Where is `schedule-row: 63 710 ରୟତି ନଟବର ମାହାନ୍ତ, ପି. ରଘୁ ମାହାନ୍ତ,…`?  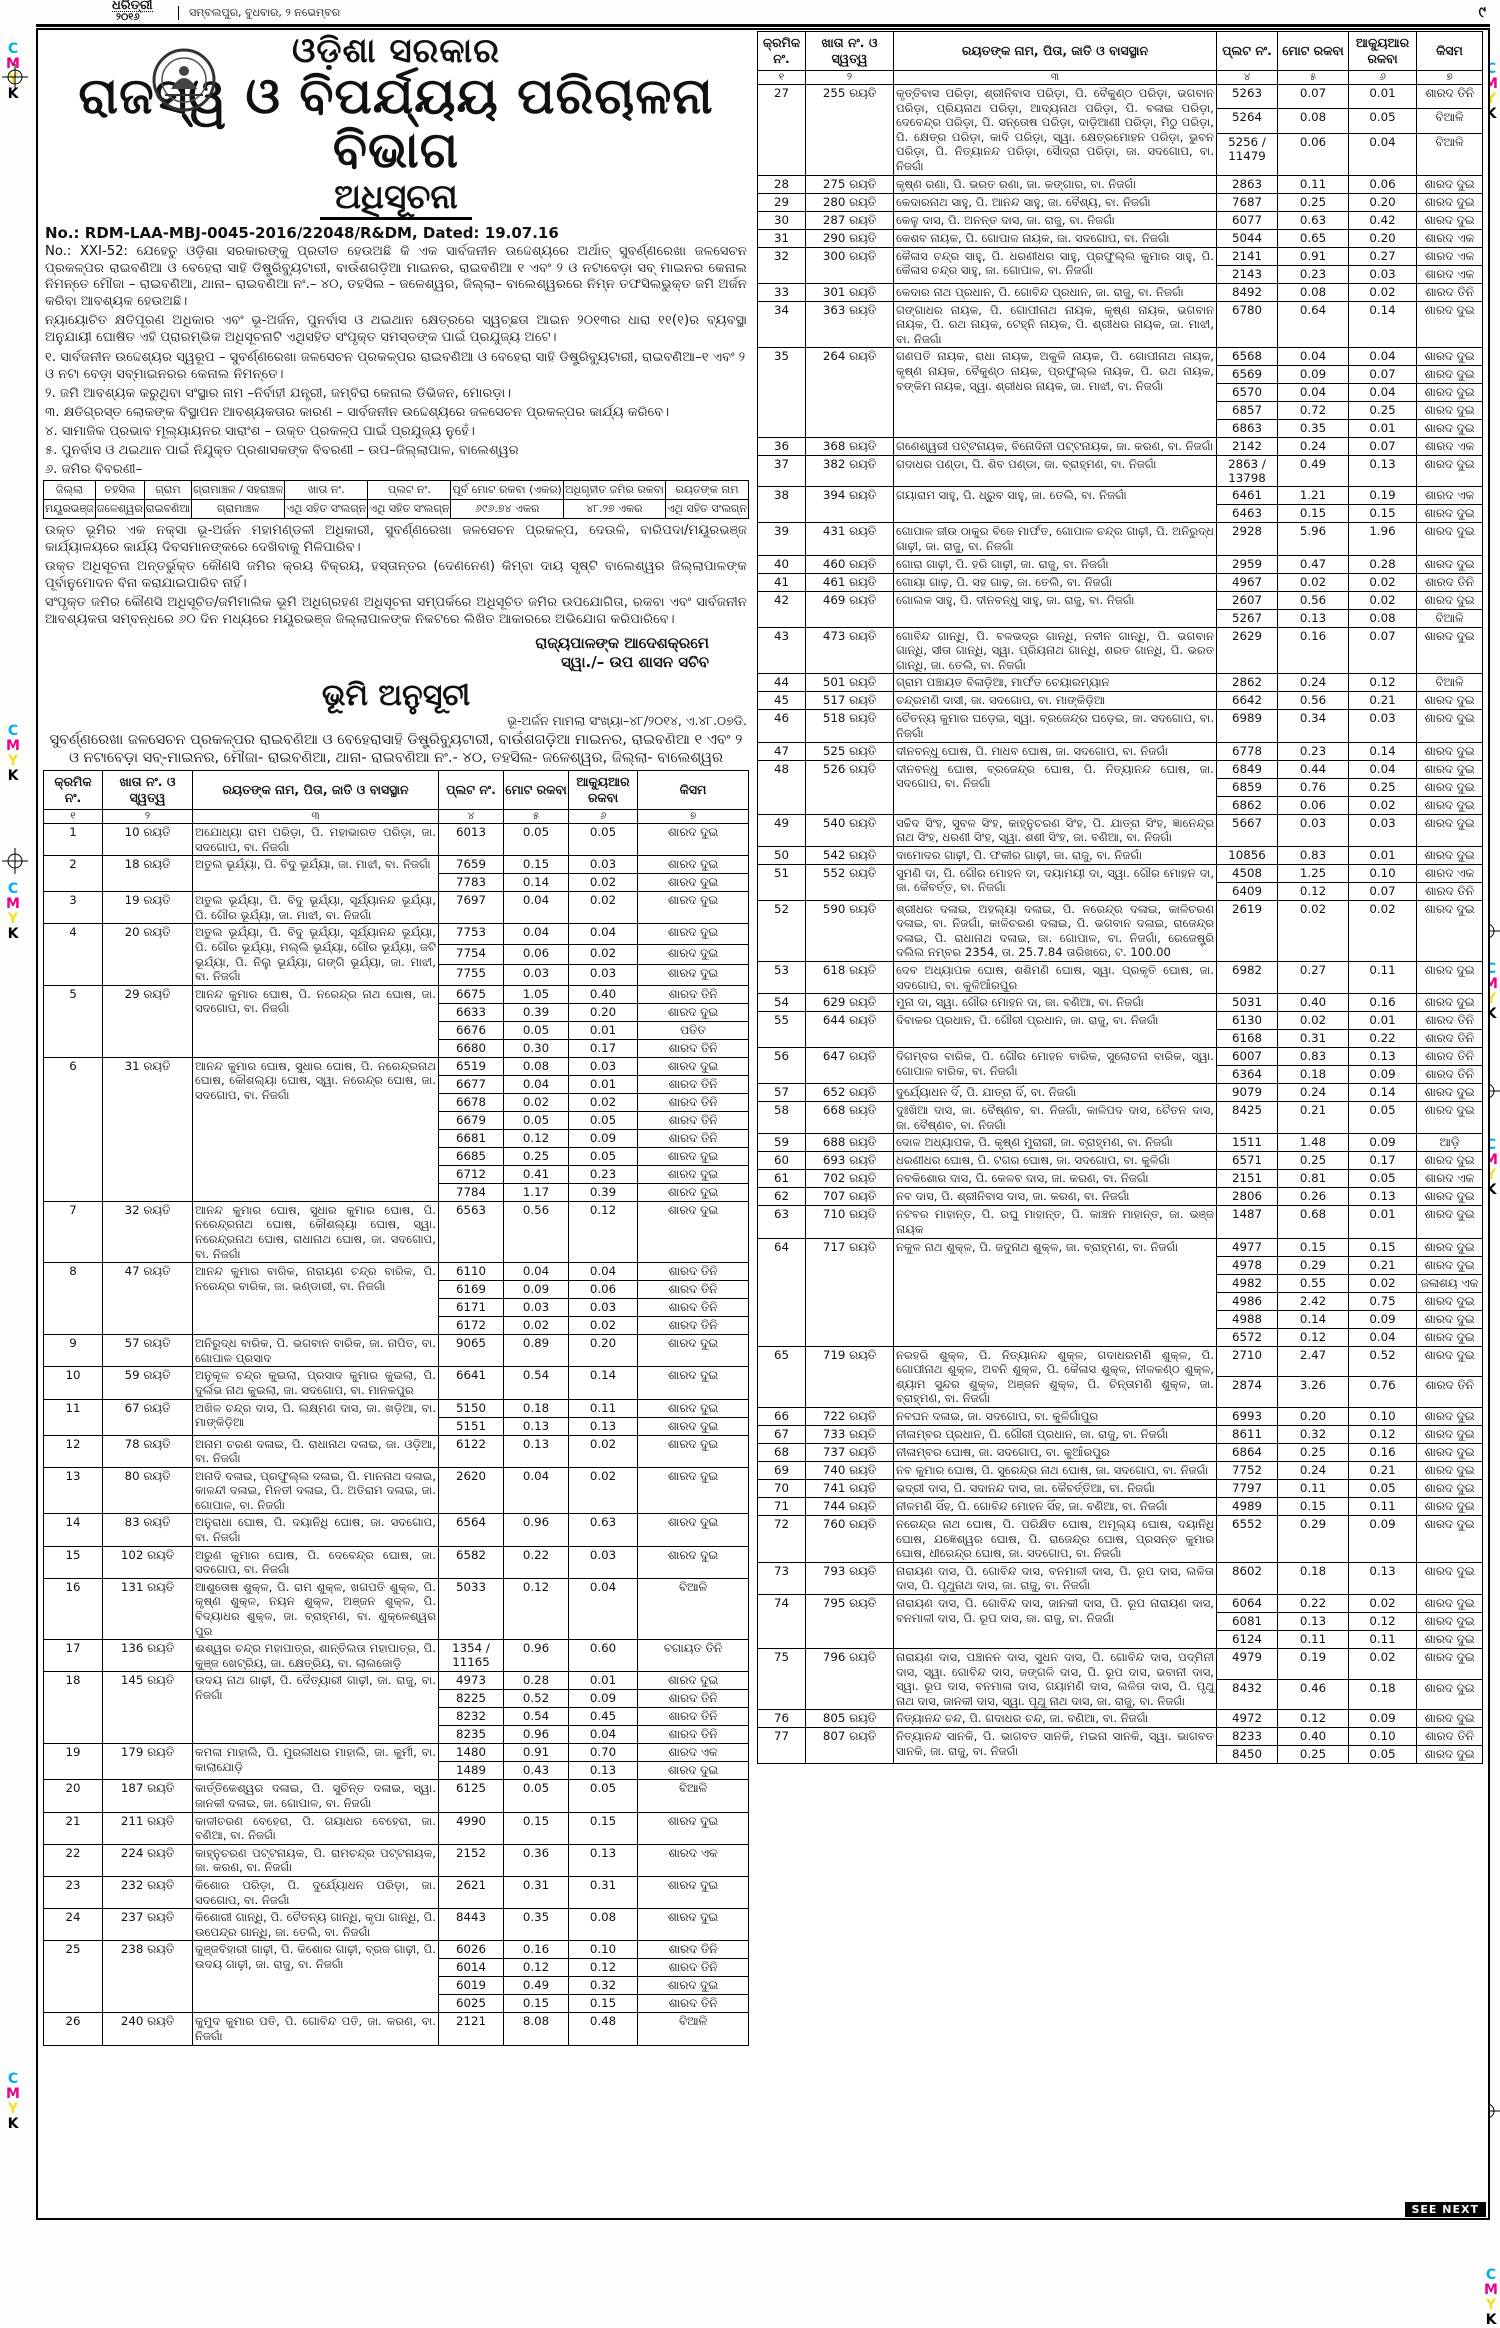 schedule-row: 63 710 ରୟତି ନଟବର ମାହାନ୍ତ, ପି. ରଘୁ ମାହାନ୍ତ,… is located at coordinates (1120, 1222).